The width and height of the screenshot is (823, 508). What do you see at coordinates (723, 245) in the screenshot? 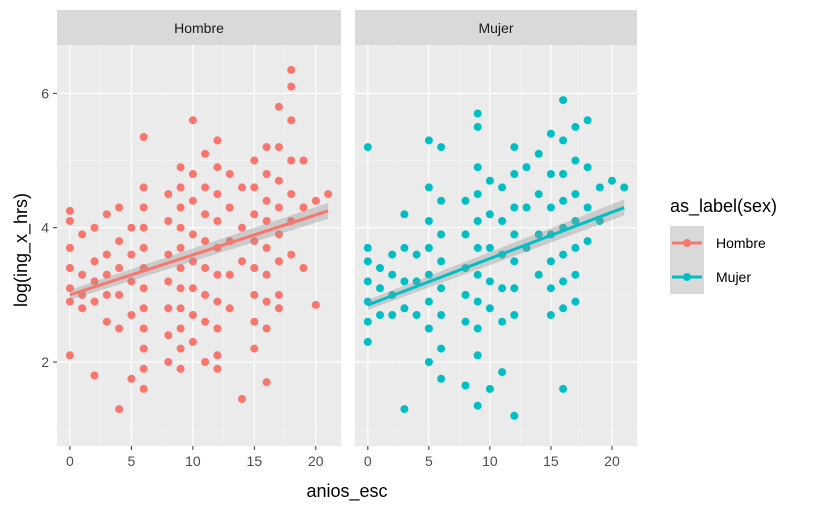
I see `legend: as_label(sex) Hombre Mujer` at bounding box center [723, 245].